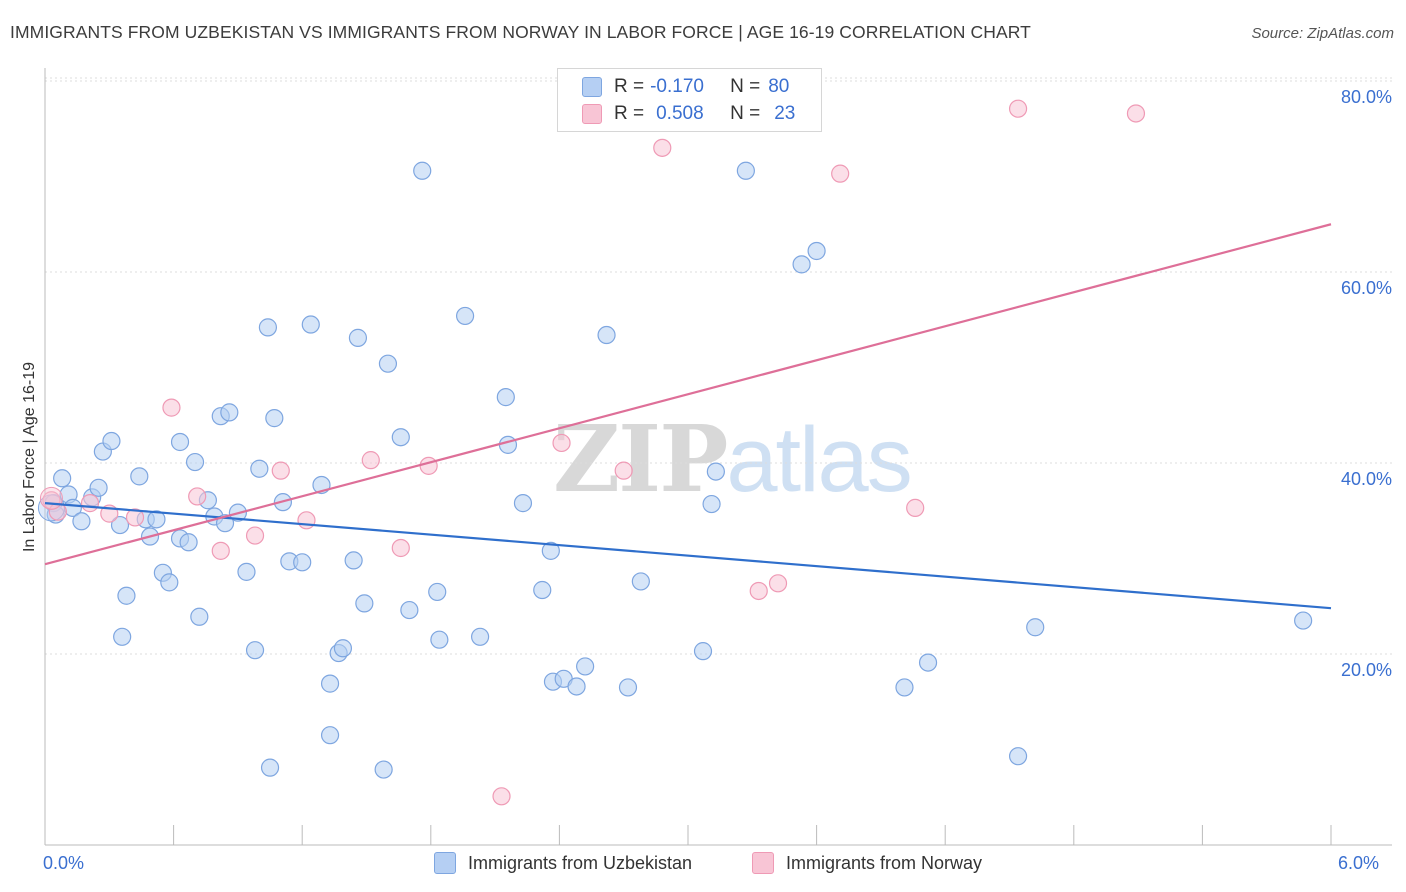  Describe the element at coordinates (1366, 288) in the screenshot. I see `y-tick-label-60: 60.0%` at that location.